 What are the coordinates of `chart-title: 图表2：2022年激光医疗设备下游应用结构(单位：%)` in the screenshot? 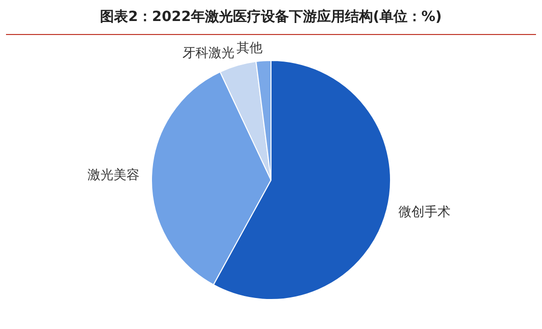 It's located at (271, 17).